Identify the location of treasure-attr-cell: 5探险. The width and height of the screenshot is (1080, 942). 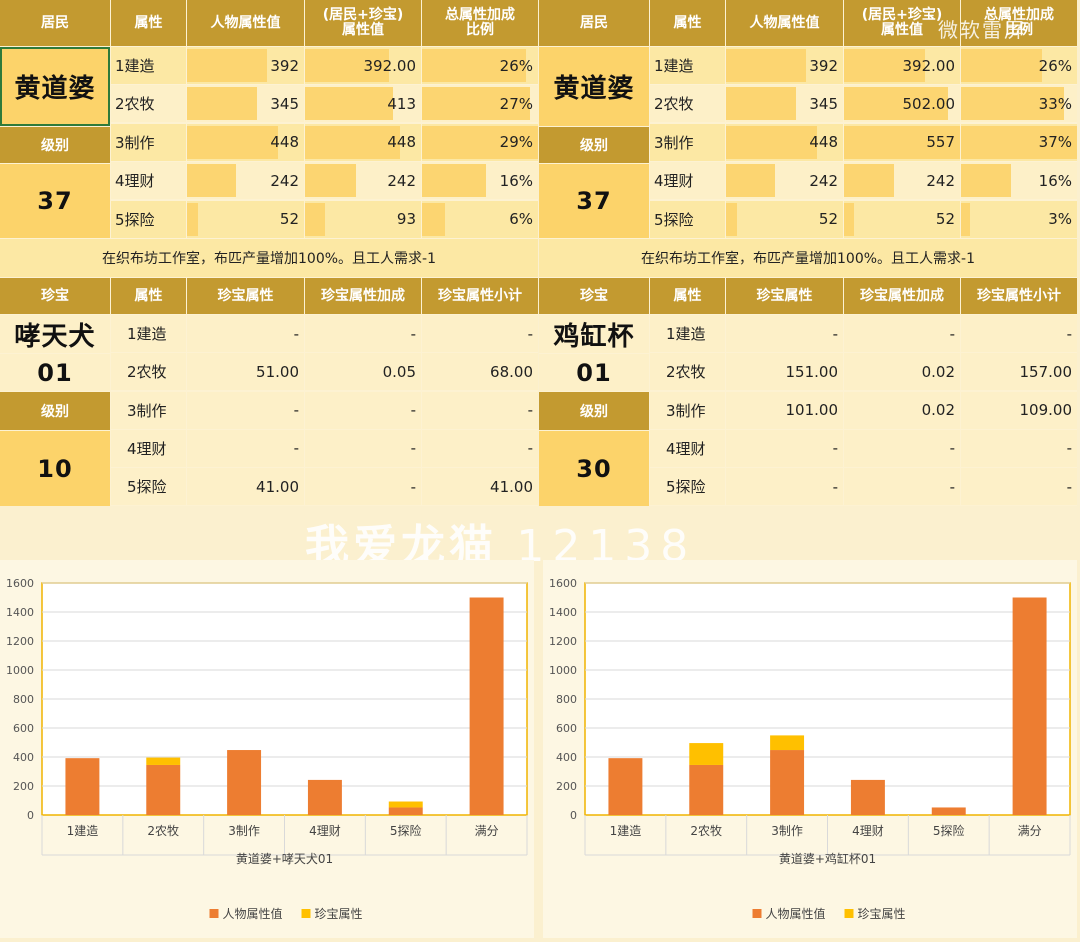
(148, 487).